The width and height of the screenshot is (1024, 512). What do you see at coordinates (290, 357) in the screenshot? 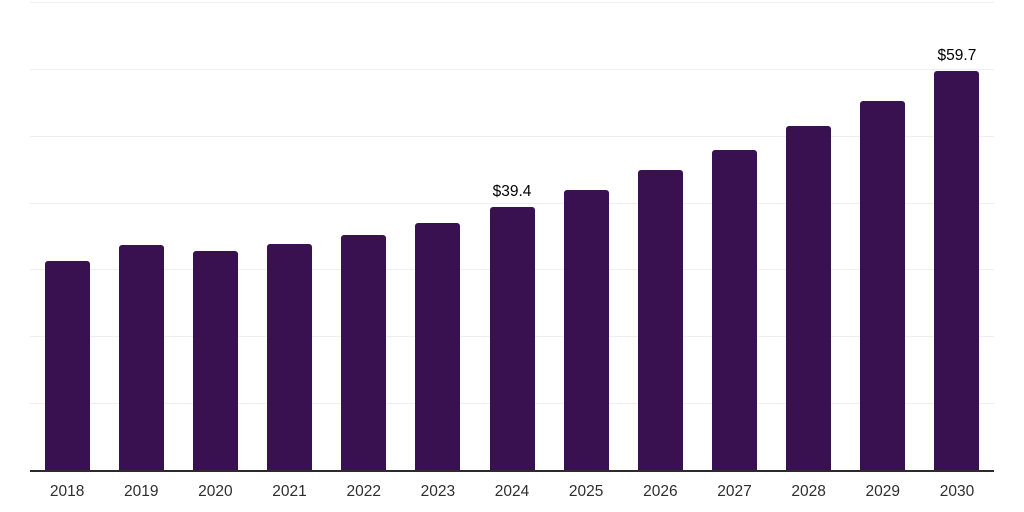
I see `bar-2021` at bounding box center [290, 357].